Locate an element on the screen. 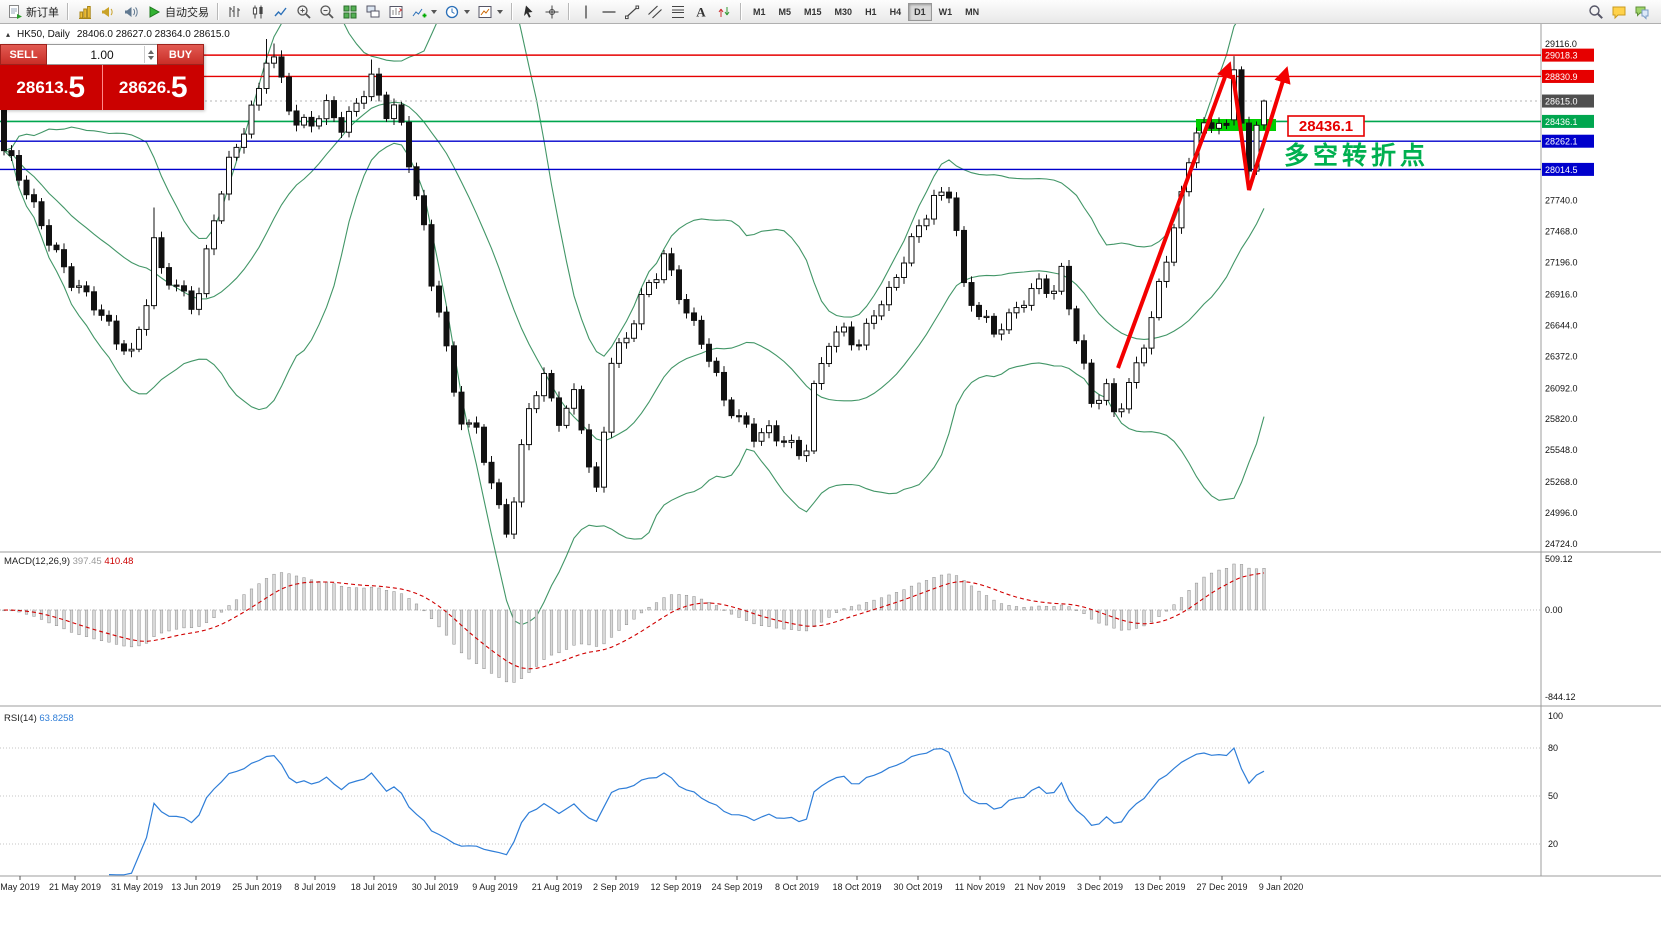 The width and height of the screenshot is (1661, 947). fibonacci-button is located at coordinates (678, 12).